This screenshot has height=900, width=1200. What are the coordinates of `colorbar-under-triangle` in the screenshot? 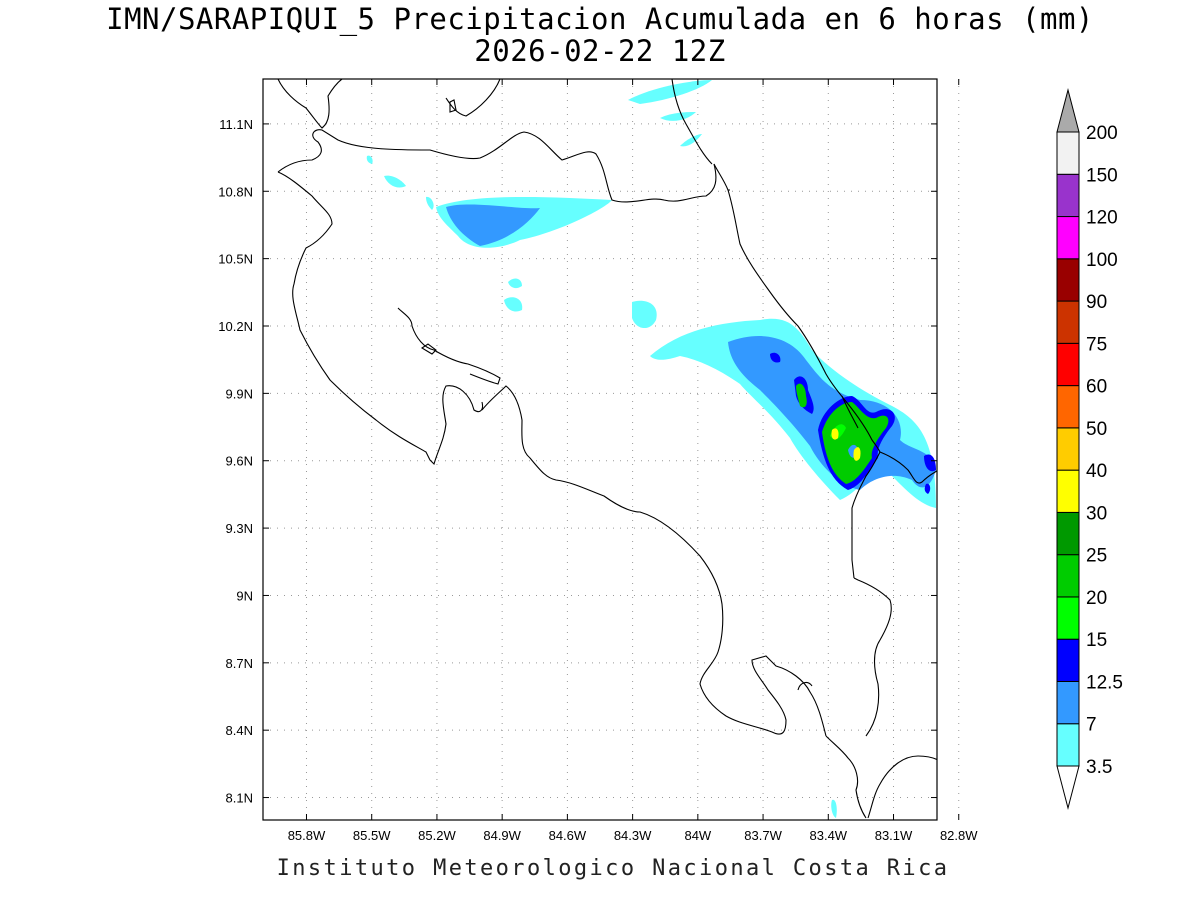 It's located at (1068, 787).